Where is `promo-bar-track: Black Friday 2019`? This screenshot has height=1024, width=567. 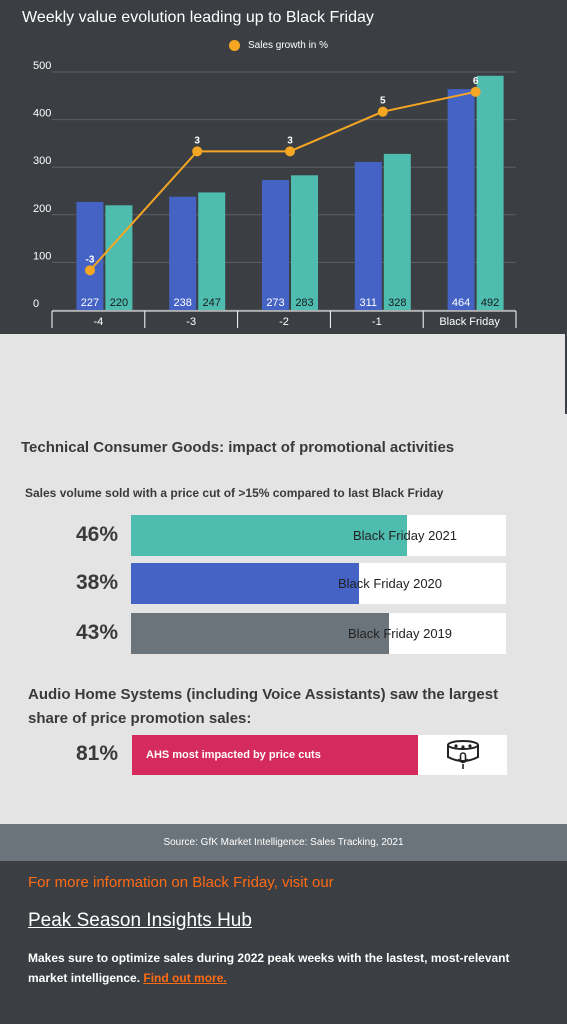
promo-bar-track: Black Friday 2019 is located at coordinates (318, 633).